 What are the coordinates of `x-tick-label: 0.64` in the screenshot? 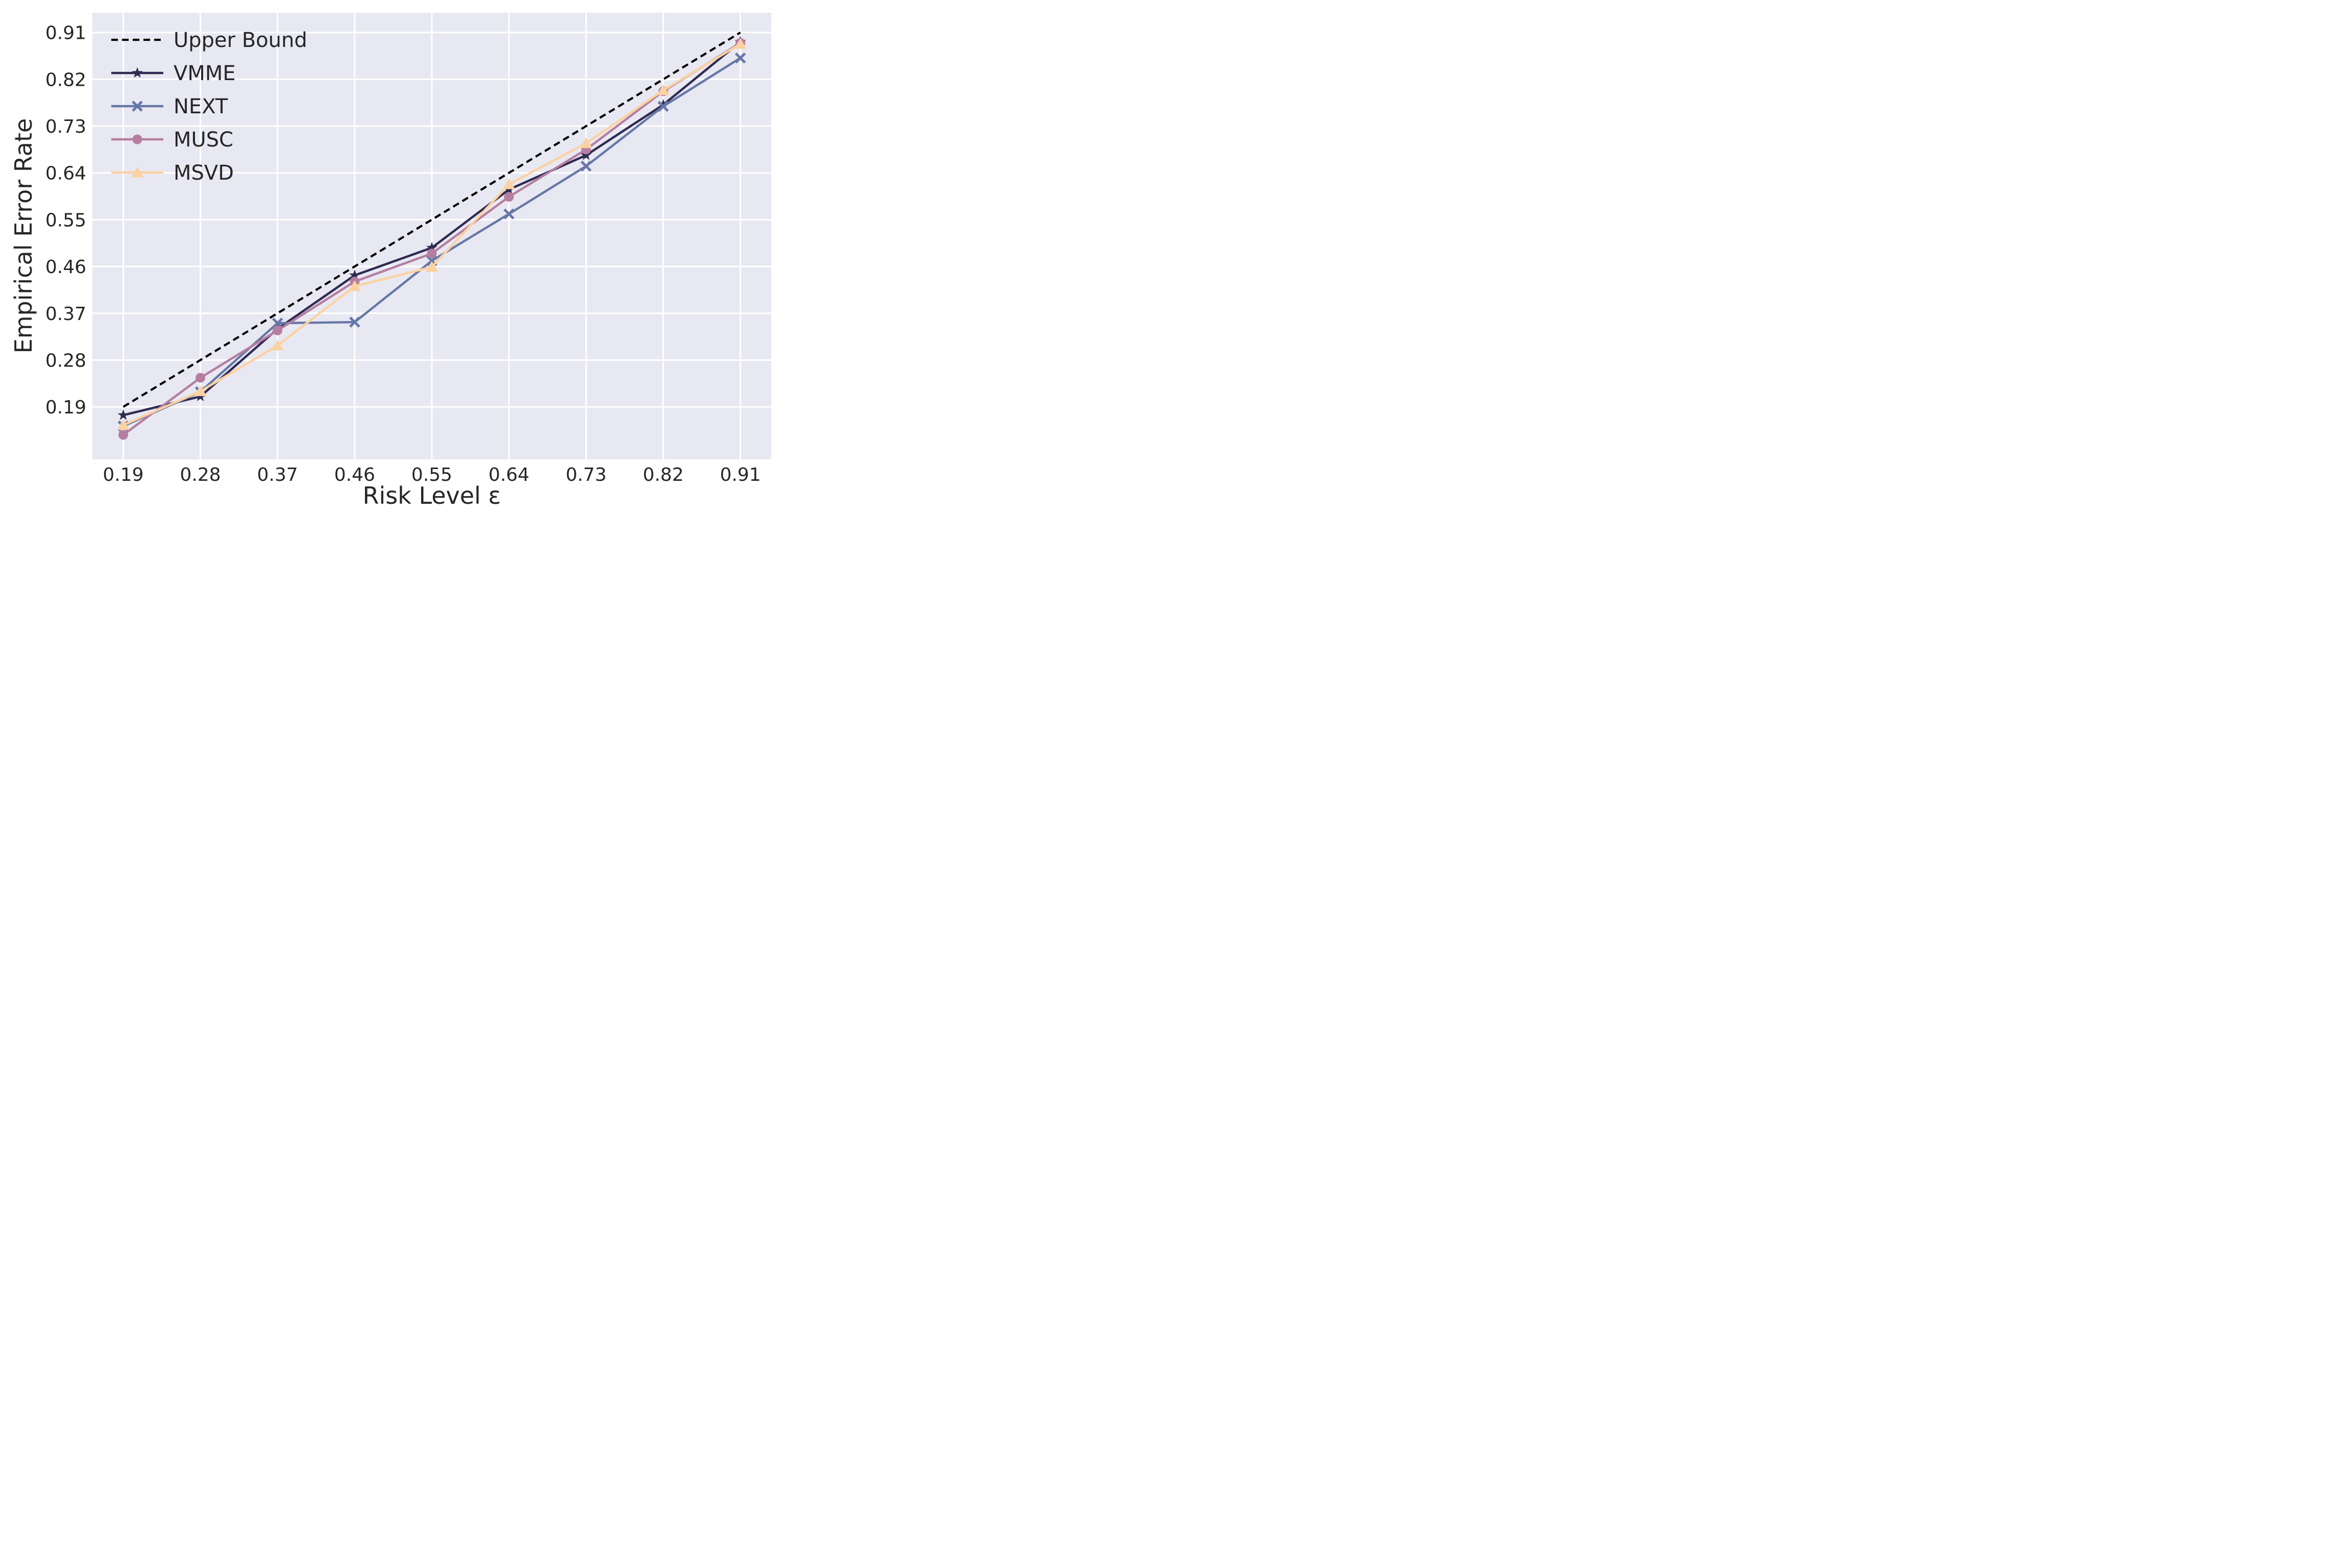 It's located at (508, 474).